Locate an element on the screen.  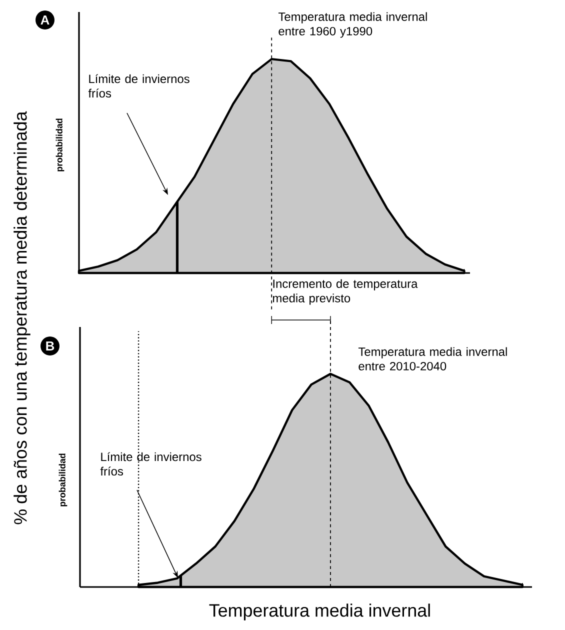
text: Temperatura media invernal entre 2010-2040 is located at coordinates (432, 358).